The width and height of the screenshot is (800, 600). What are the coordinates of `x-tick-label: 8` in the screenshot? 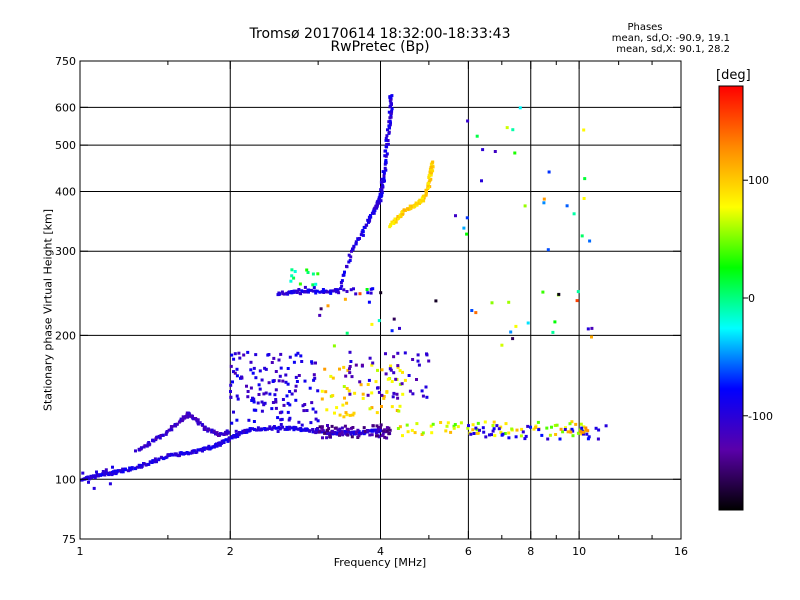 It's located at (530, 551).